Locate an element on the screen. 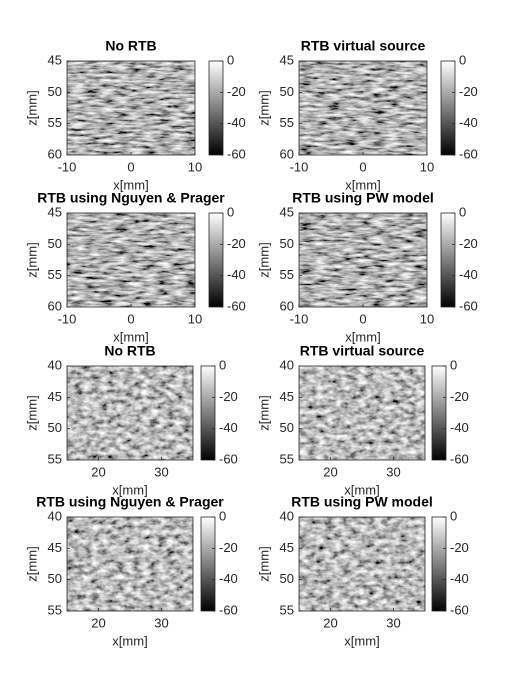  x-tick-label: 10 is located at coordinates (427, 166).